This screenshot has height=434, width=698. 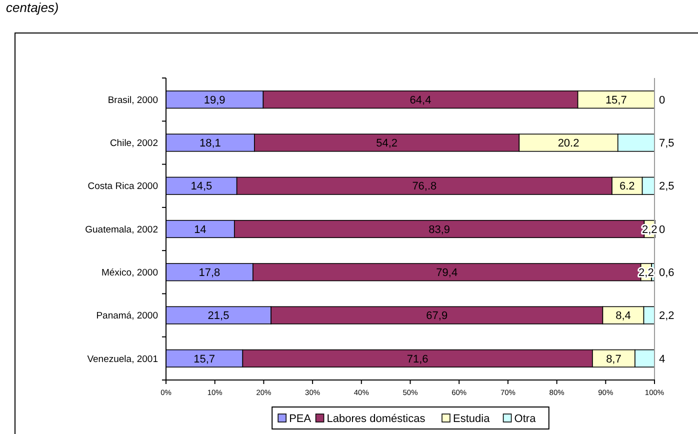 I want to click on data-label: 21,5, so click(x=219, y=316).